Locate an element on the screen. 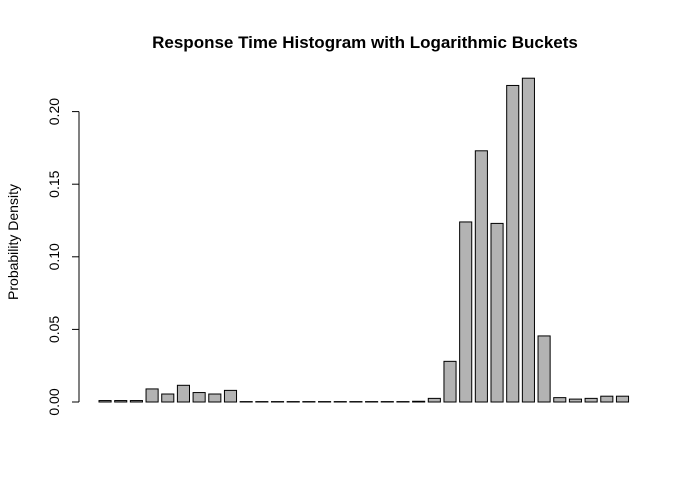 The height and width of the screenshot is (503, 692). y-axis-label: Probability Density is located at coordinates (13, 242).